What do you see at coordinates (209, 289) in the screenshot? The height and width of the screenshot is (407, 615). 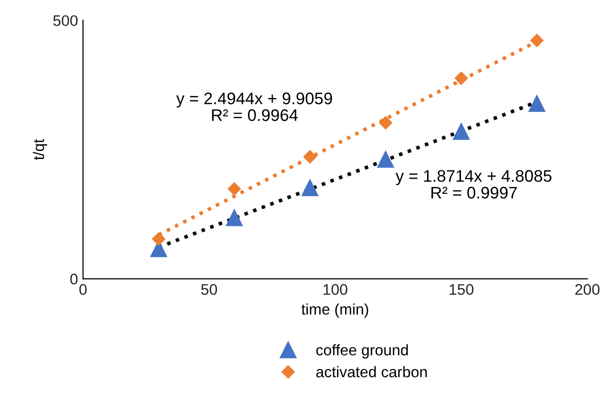 I see `x-tick-label: 50` at bounding box center [209, 289].